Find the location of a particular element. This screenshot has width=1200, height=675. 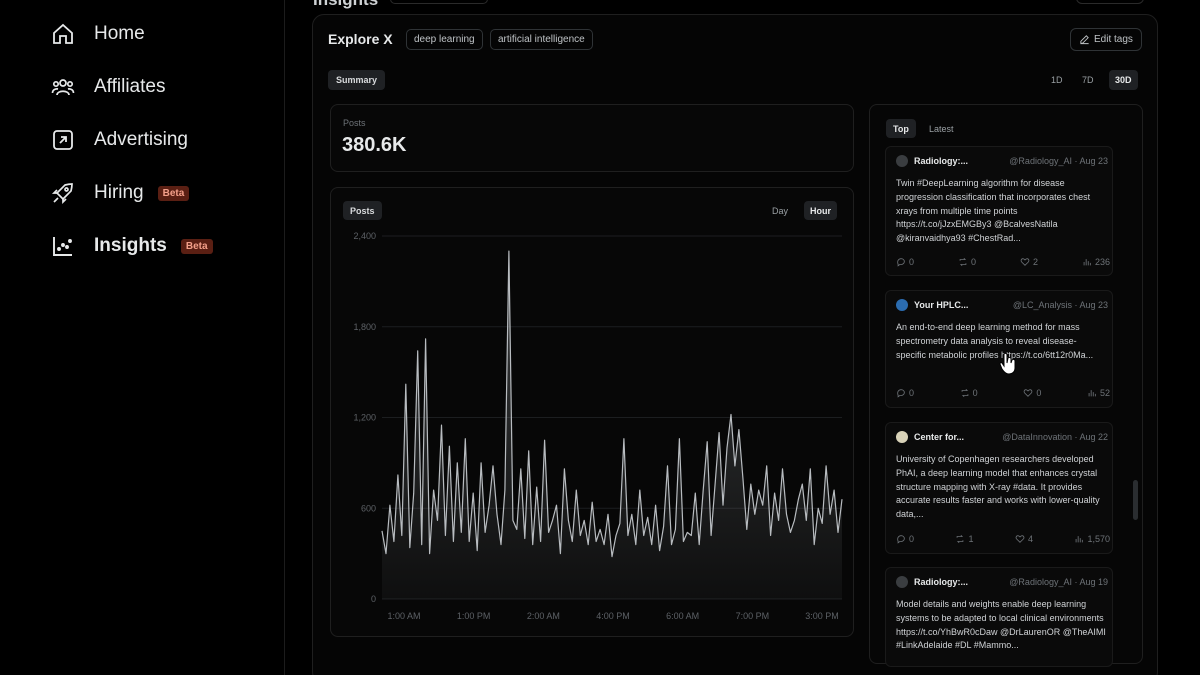

views-button: 236 is located at coordinates (1096, 262).